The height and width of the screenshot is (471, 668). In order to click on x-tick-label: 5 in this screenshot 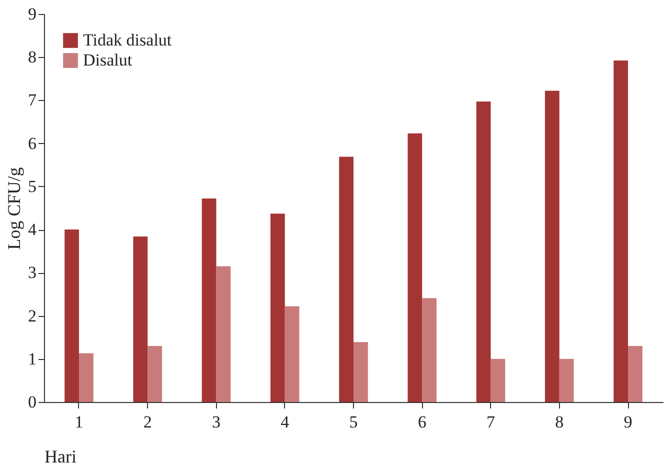, I will do `click(353, 422)`.